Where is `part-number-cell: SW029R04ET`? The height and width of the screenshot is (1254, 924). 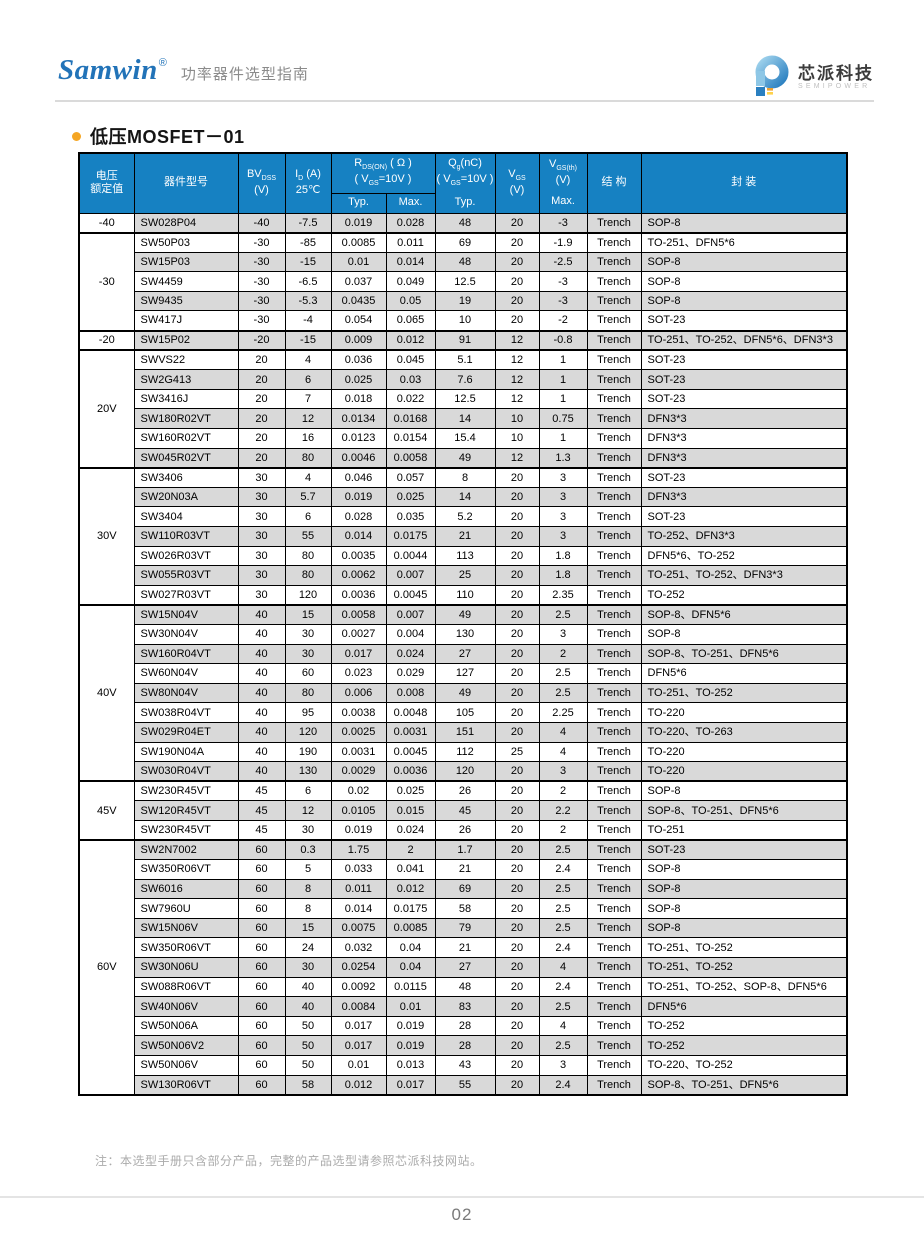
part-number-cell: SW029R04ET is located at coordinates (186, 732).